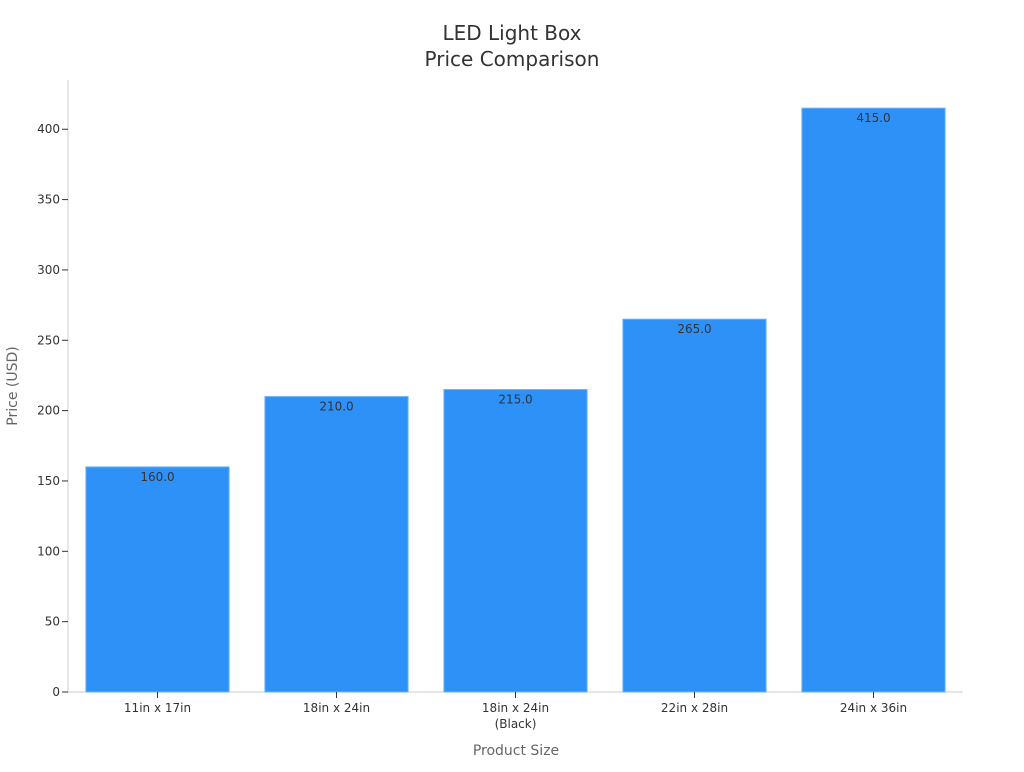 The image size is (1024, 772). What do you see at coordinates (48, 270) in the screenshot?
I see `y-tick-label: 300` at bounding box center [48, 270].